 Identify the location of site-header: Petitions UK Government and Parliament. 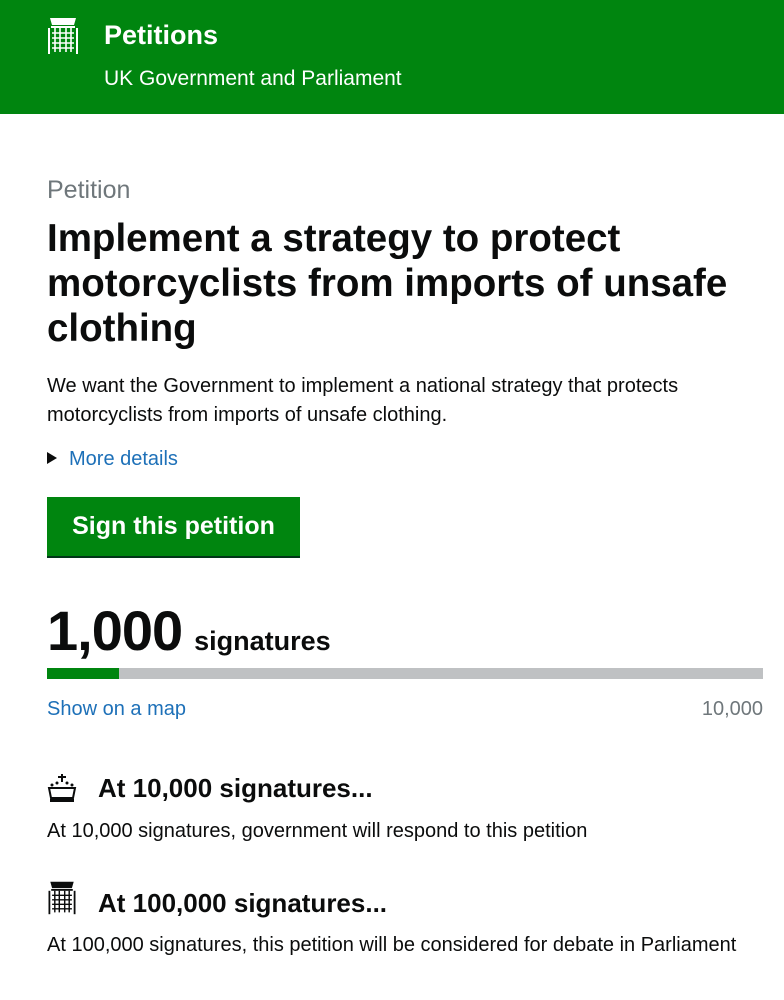
(392, 58).